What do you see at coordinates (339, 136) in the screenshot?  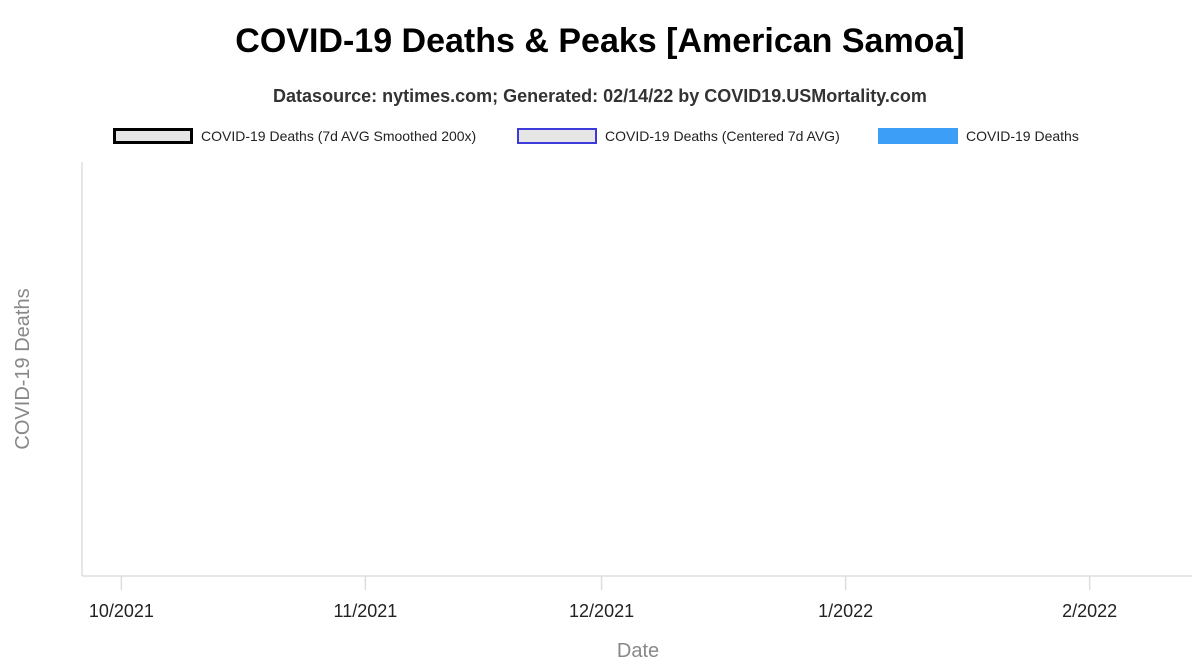 I see `legend-label-smoothed: COVID-19 Deaths (7d AVG Smoothed 200x)` at bounding box center [339, 136].